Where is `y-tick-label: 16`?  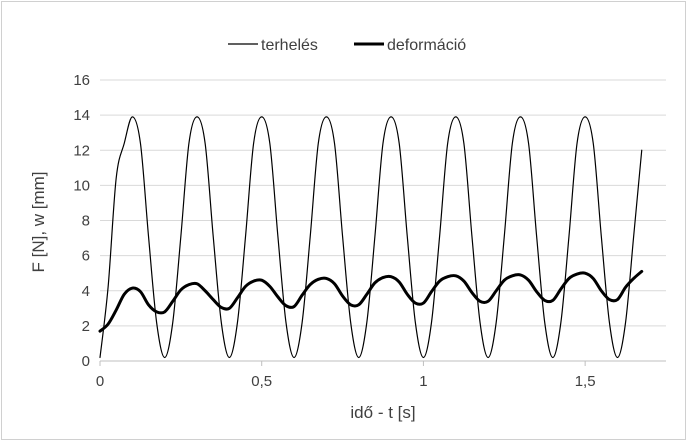 y-tick-label: 16 is located at coordinates (81, 80).